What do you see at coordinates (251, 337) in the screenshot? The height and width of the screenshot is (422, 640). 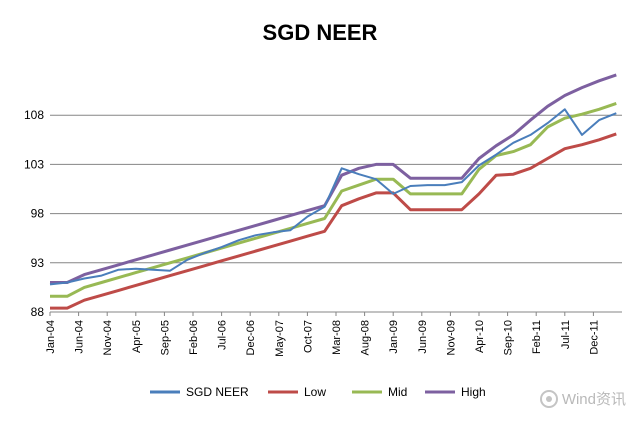 I see `x-tick-label: Dec-06` at bounding box center [251, 337].